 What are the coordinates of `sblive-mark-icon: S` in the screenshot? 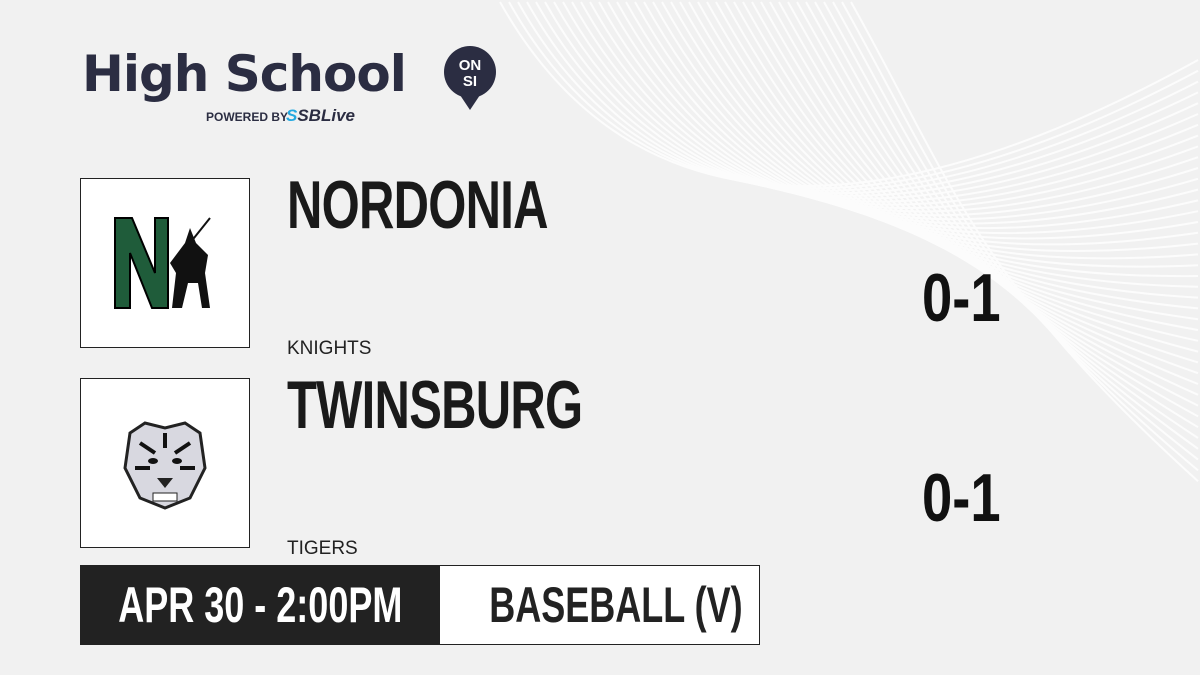 It's located at (292, 115).